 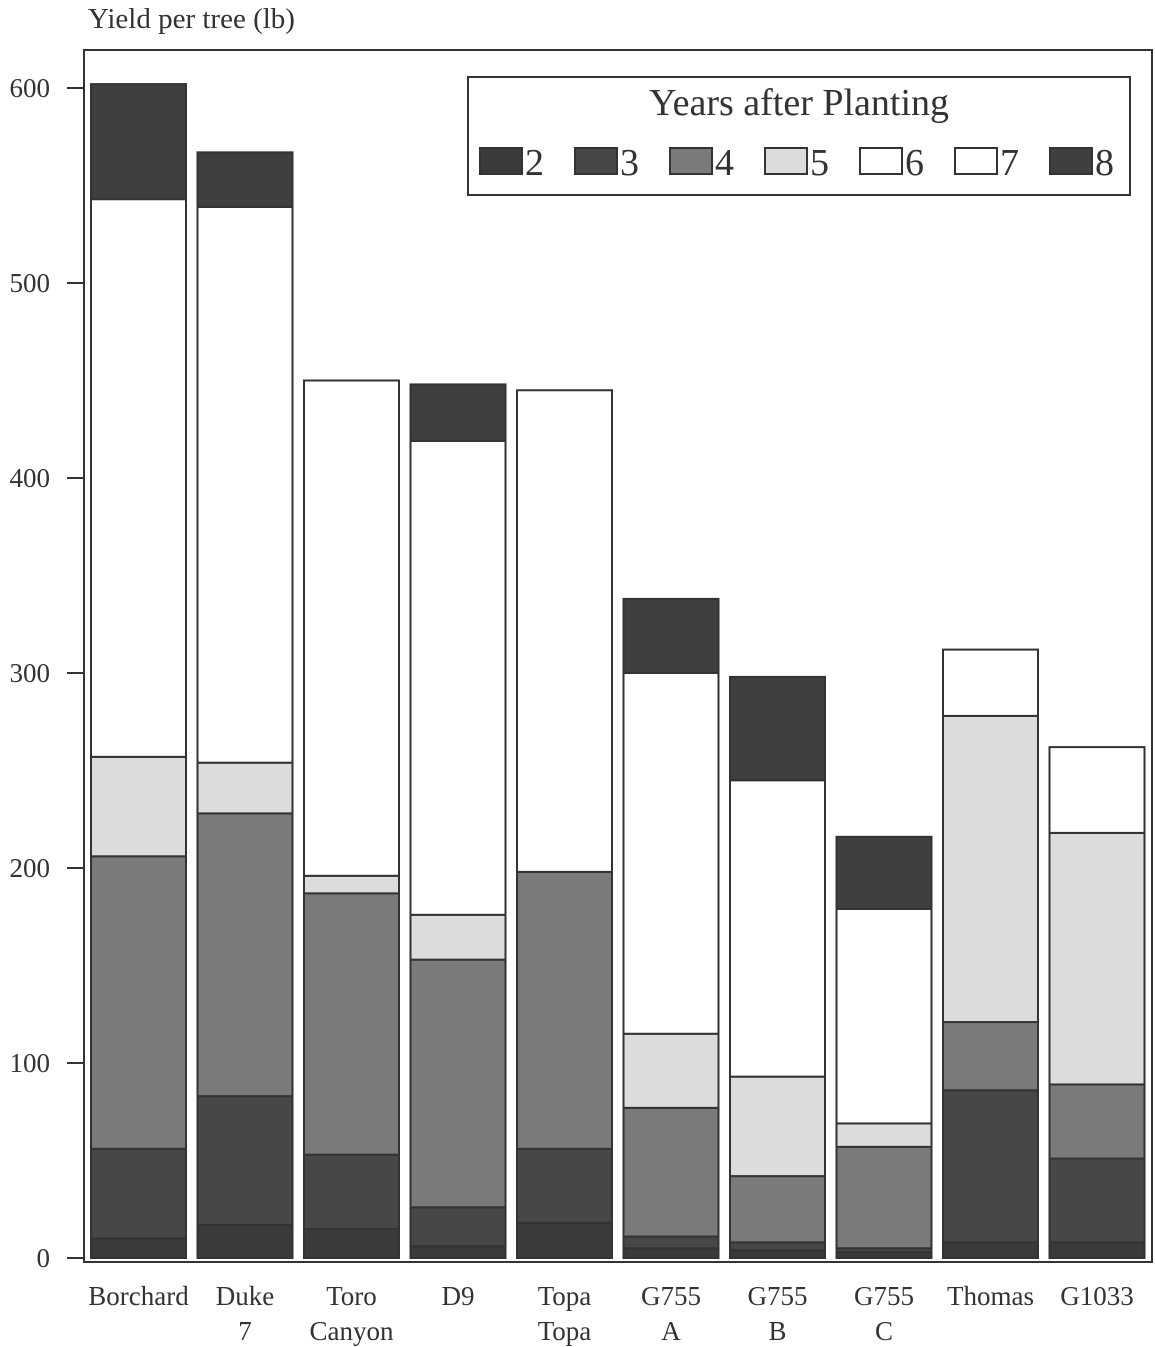 I want to click on y-tick-label: 400, so click(x=30, y=478).